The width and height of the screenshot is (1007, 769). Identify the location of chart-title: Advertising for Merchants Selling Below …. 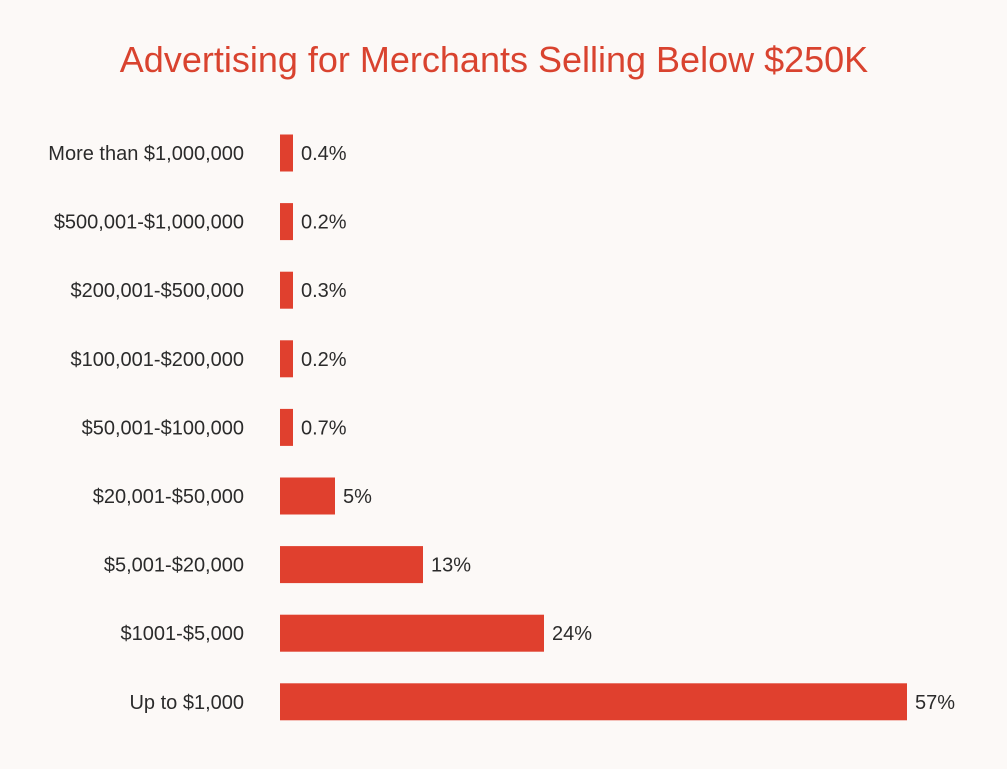
(494, 59).